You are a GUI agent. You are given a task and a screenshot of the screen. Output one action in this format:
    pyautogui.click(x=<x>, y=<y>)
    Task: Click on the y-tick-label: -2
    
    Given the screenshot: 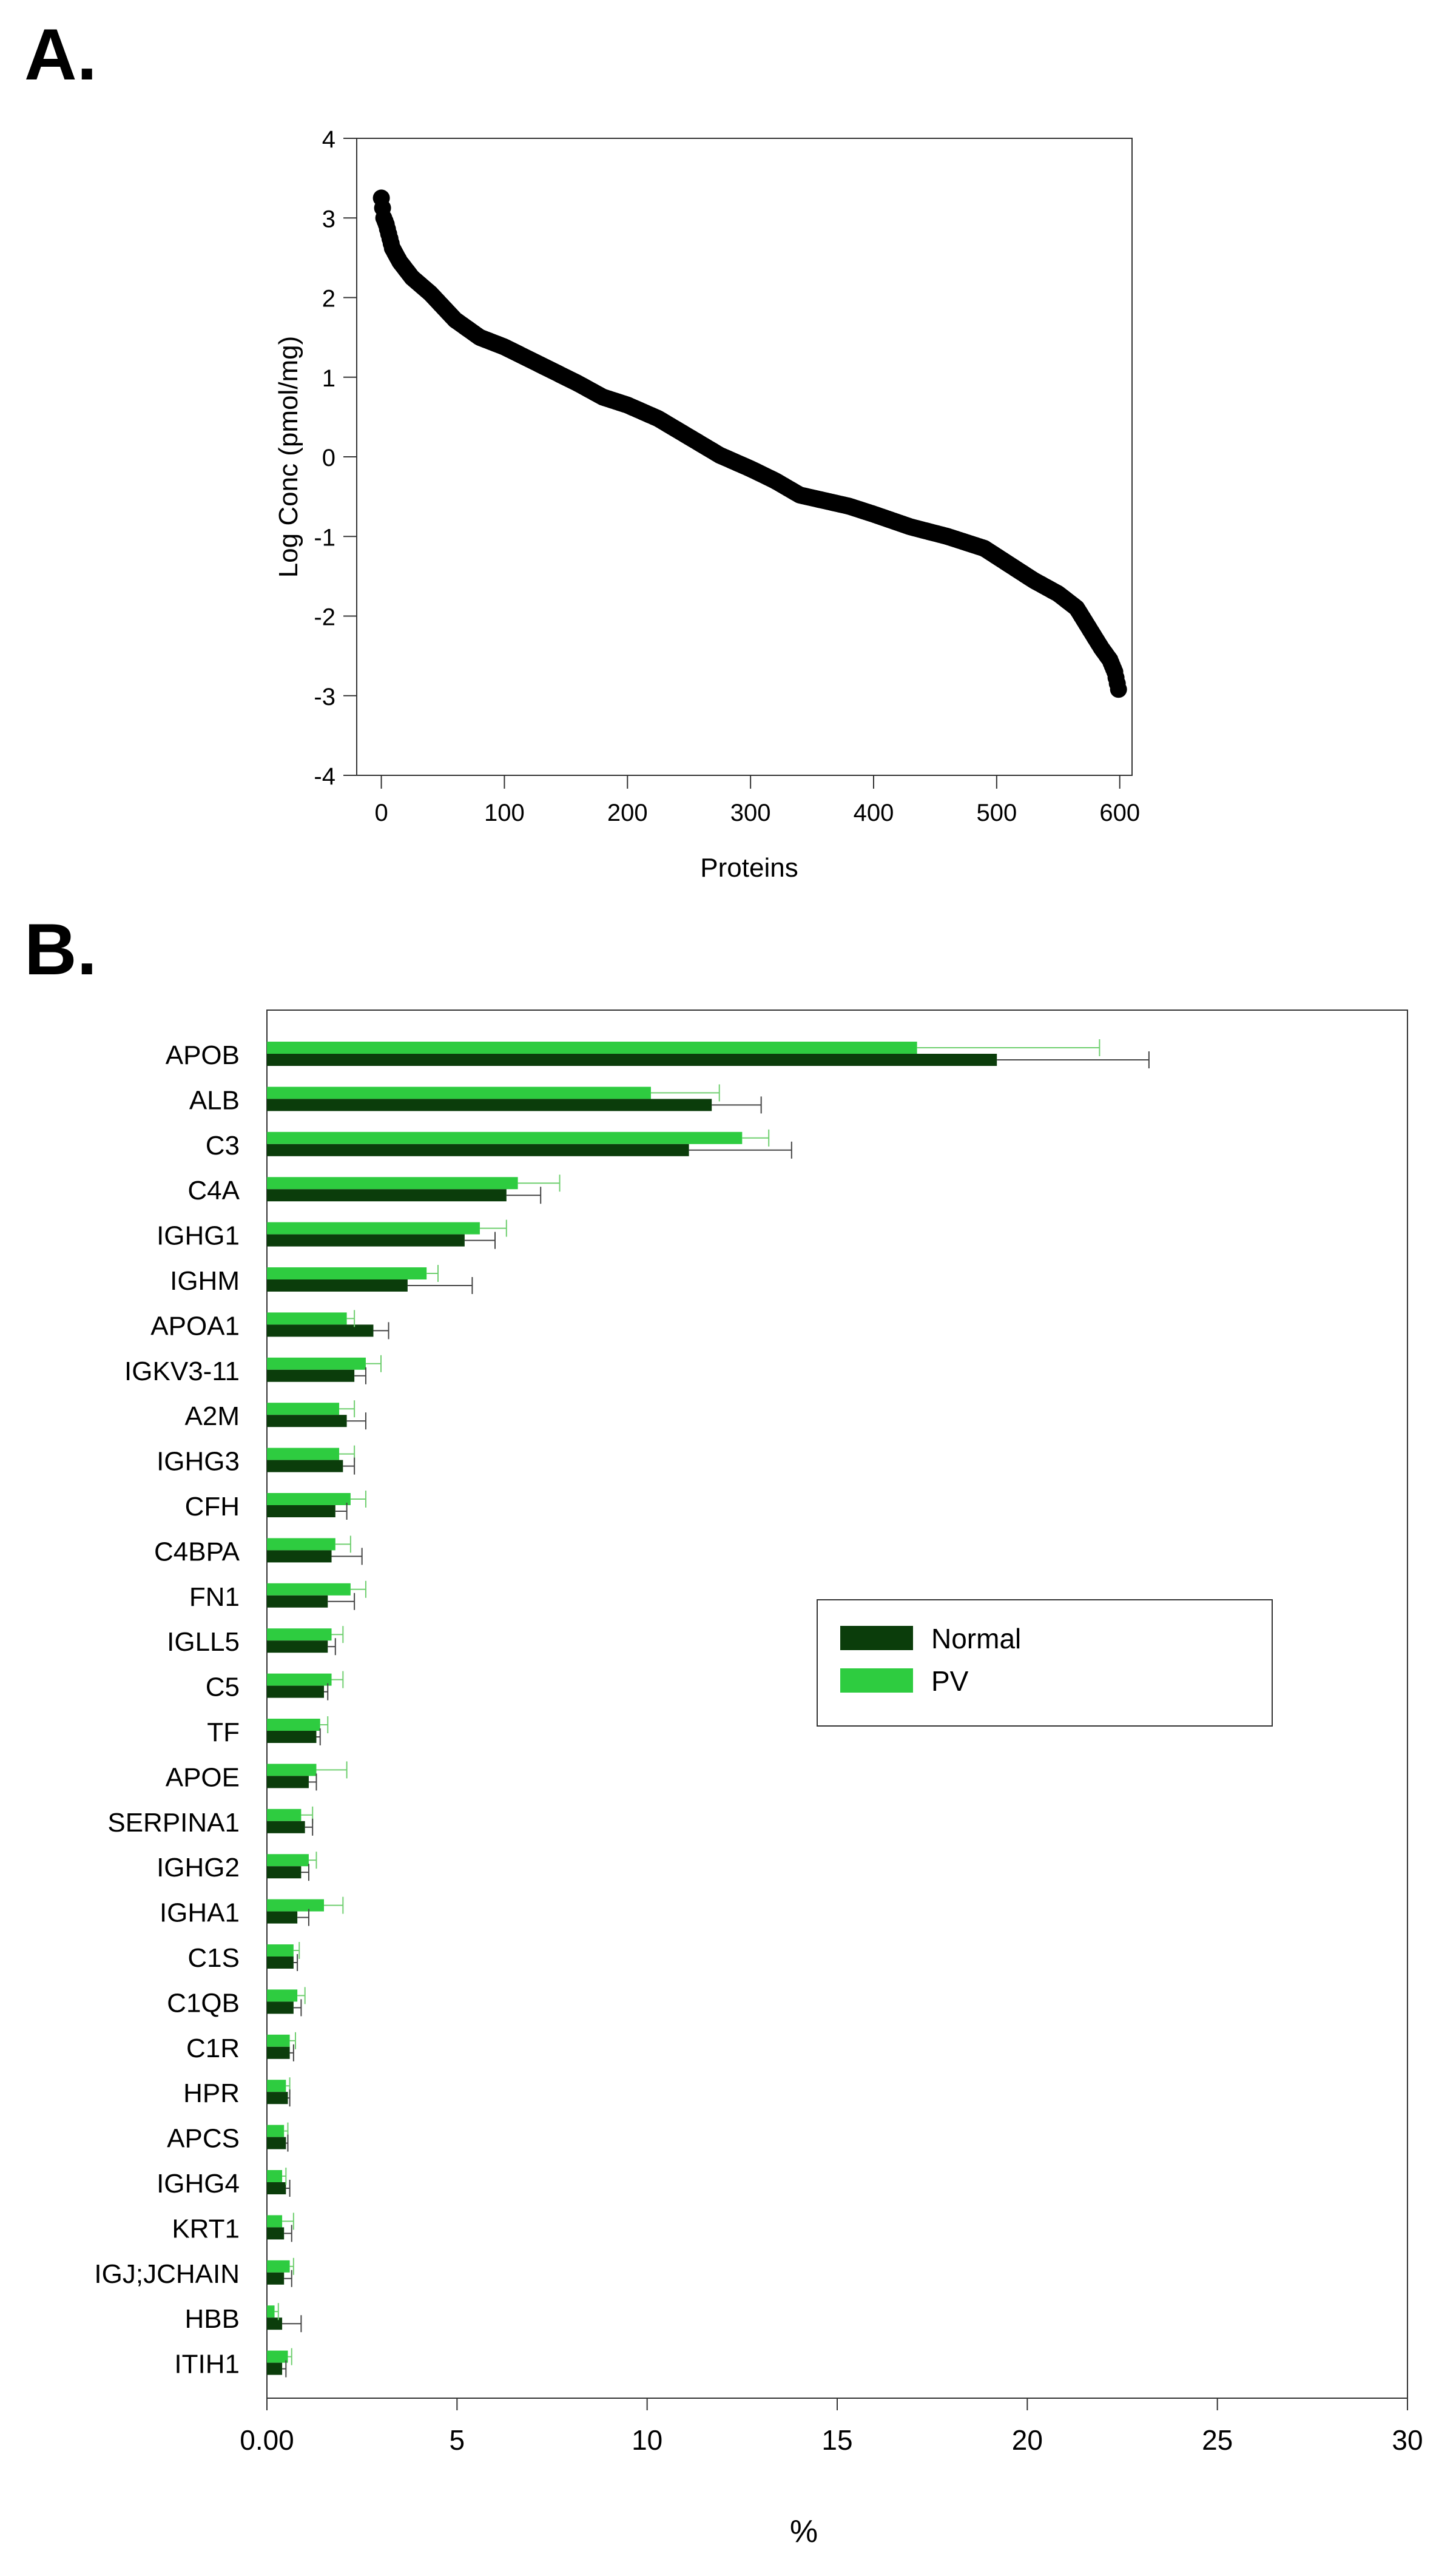 What is the action you would take?
    pyautogui.click(x=324, y=617)
    